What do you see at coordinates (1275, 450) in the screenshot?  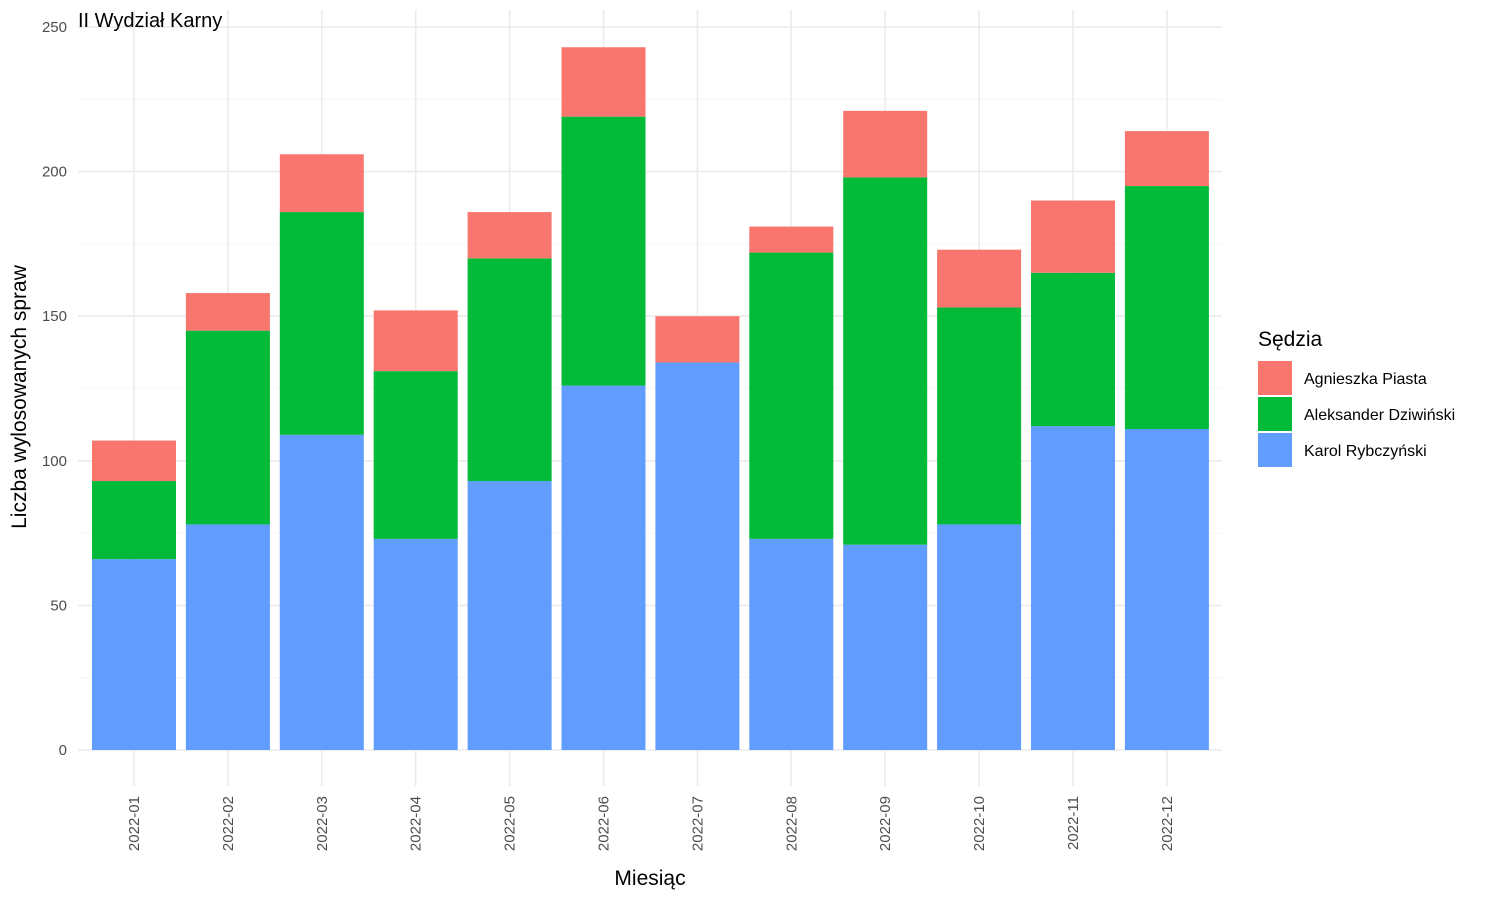 I see `legend-key-karol-rybczy-ski` at bounding box center [1275, 450].